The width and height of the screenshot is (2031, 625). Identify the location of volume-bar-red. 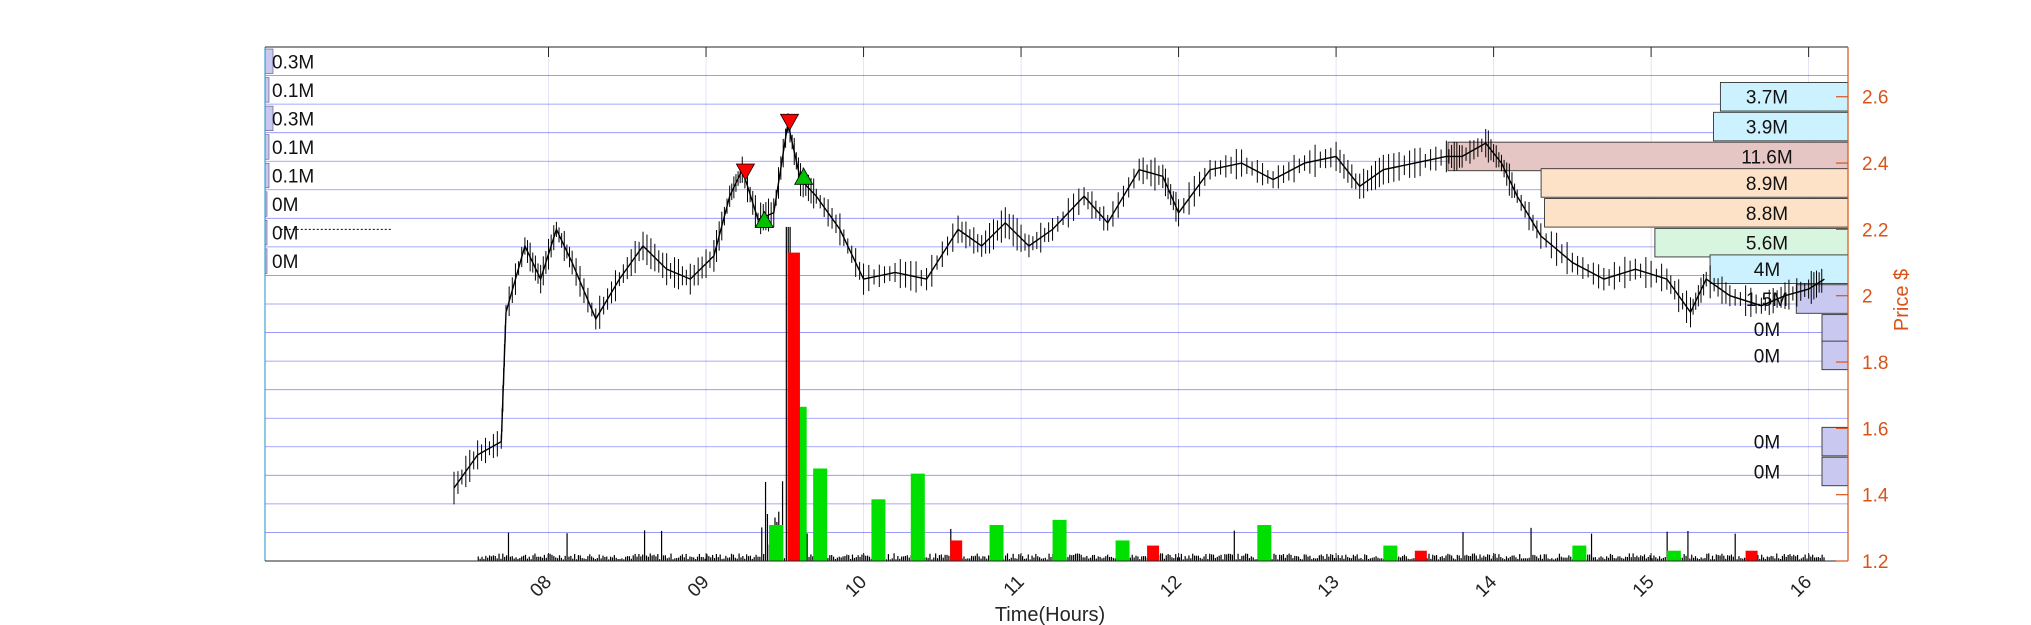
(1153, 553).